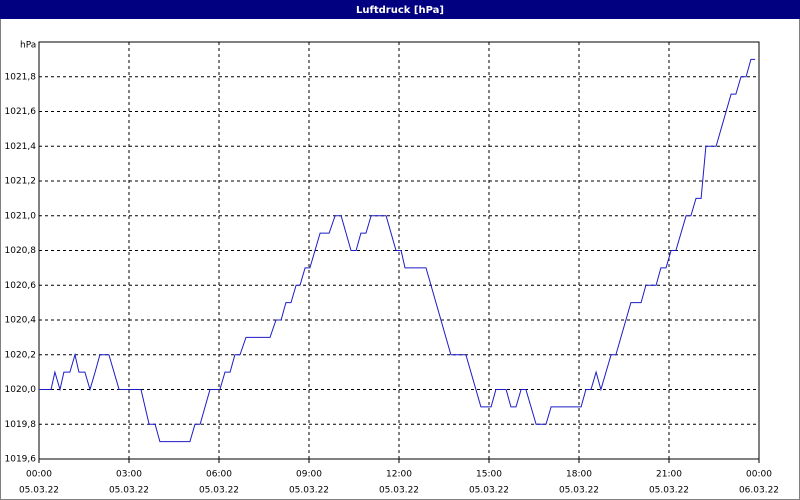  I want to click on x-tick-label: 18:00, so click(579, 475).